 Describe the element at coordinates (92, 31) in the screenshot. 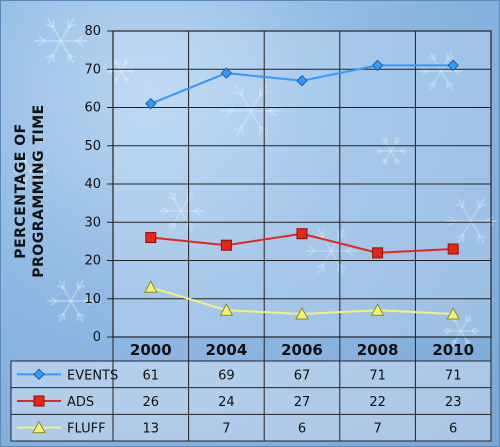

I see `y-tick-label: 80` at that location.